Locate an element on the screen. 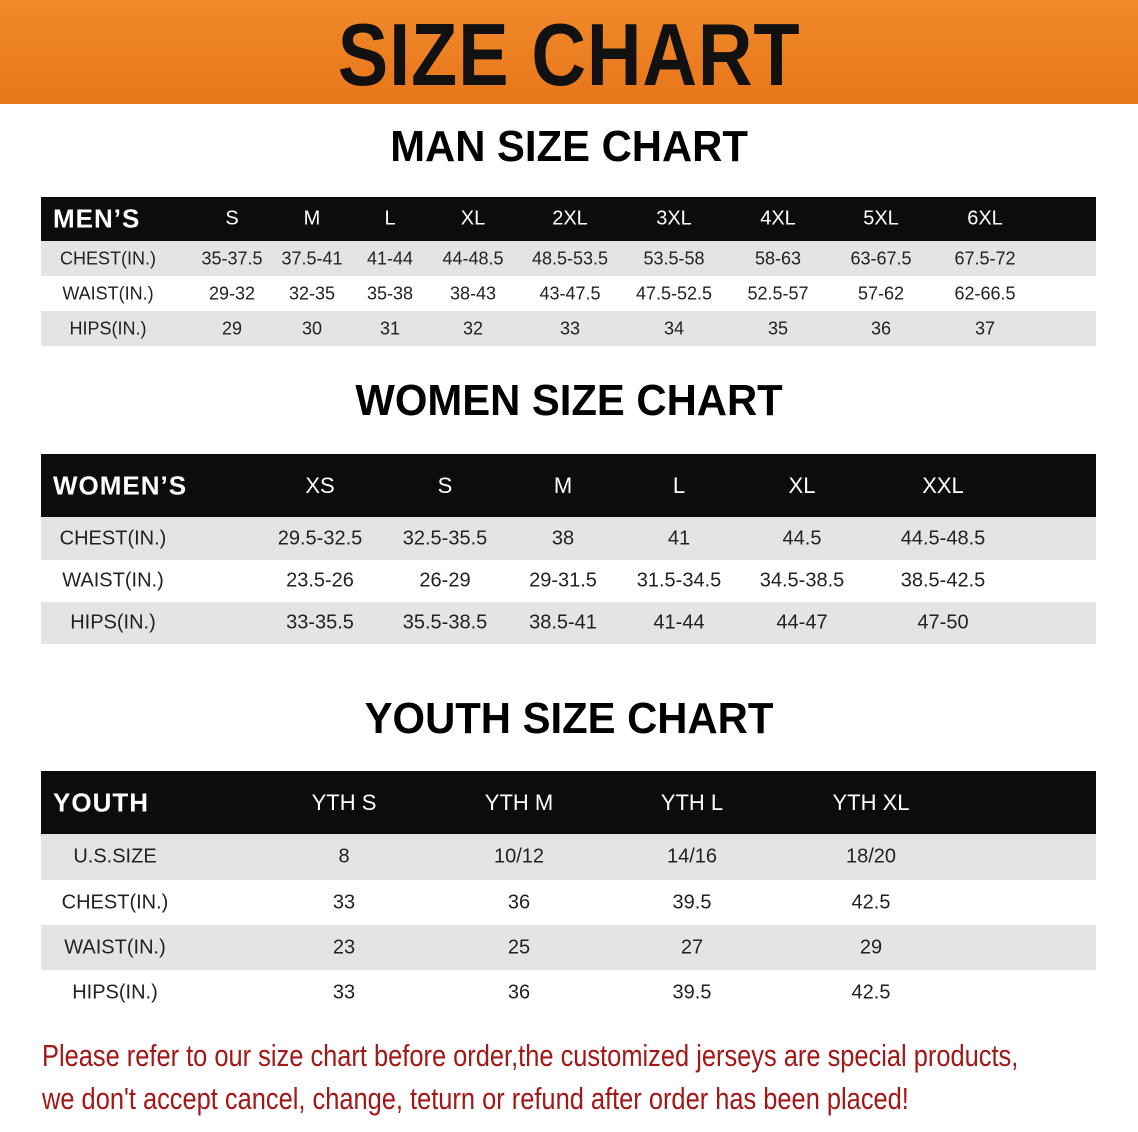 The image size is (1138, 1132). size-header: 2XL is located at coordinates (570, 218).